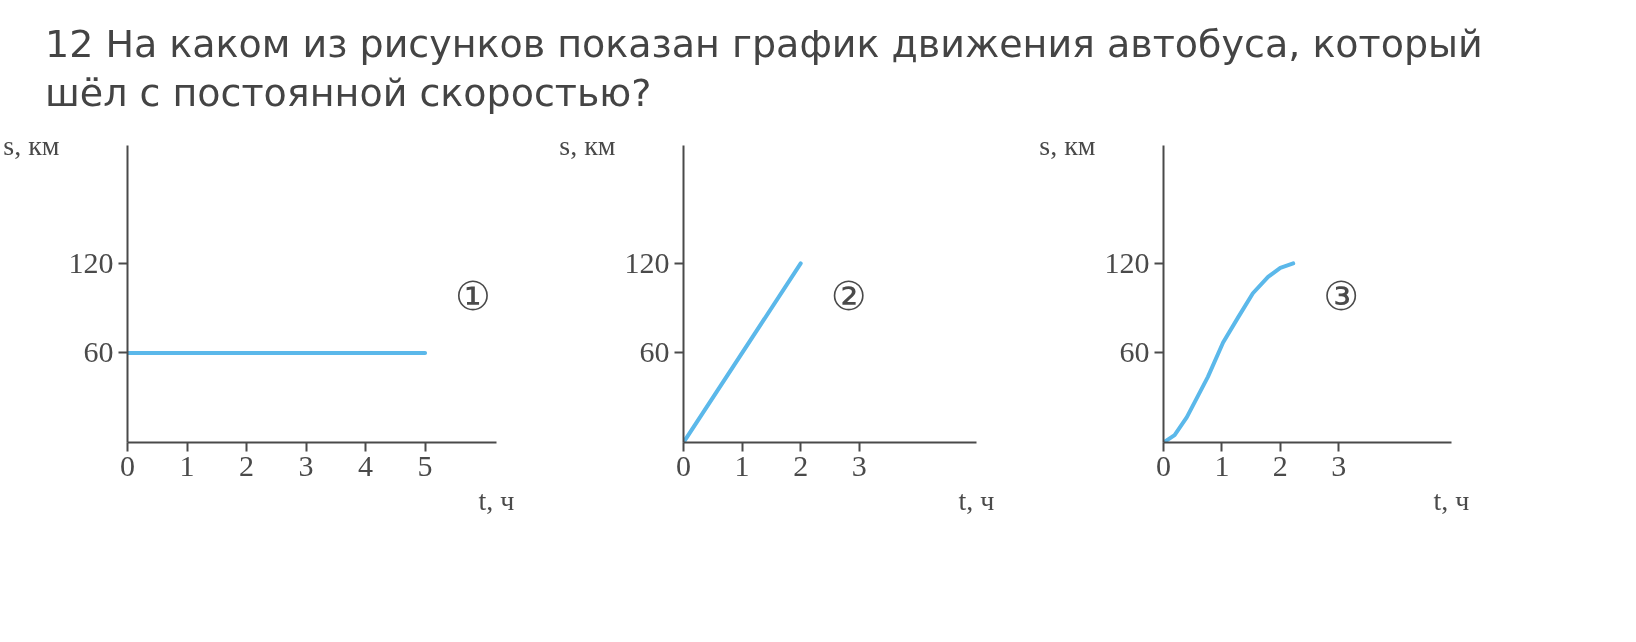 This screenshot has height=642, width=1636. I want to click on line-series, so click(1229, 352).